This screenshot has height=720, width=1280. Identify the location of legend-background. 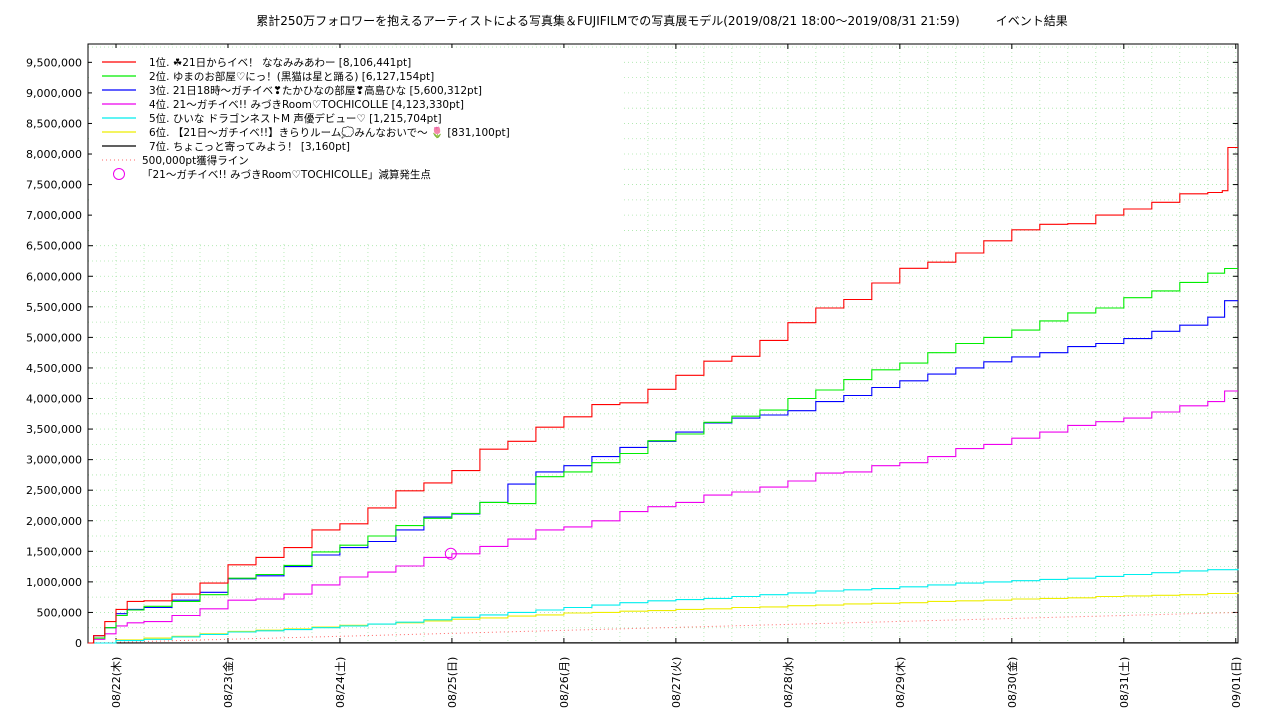
(358, 146).